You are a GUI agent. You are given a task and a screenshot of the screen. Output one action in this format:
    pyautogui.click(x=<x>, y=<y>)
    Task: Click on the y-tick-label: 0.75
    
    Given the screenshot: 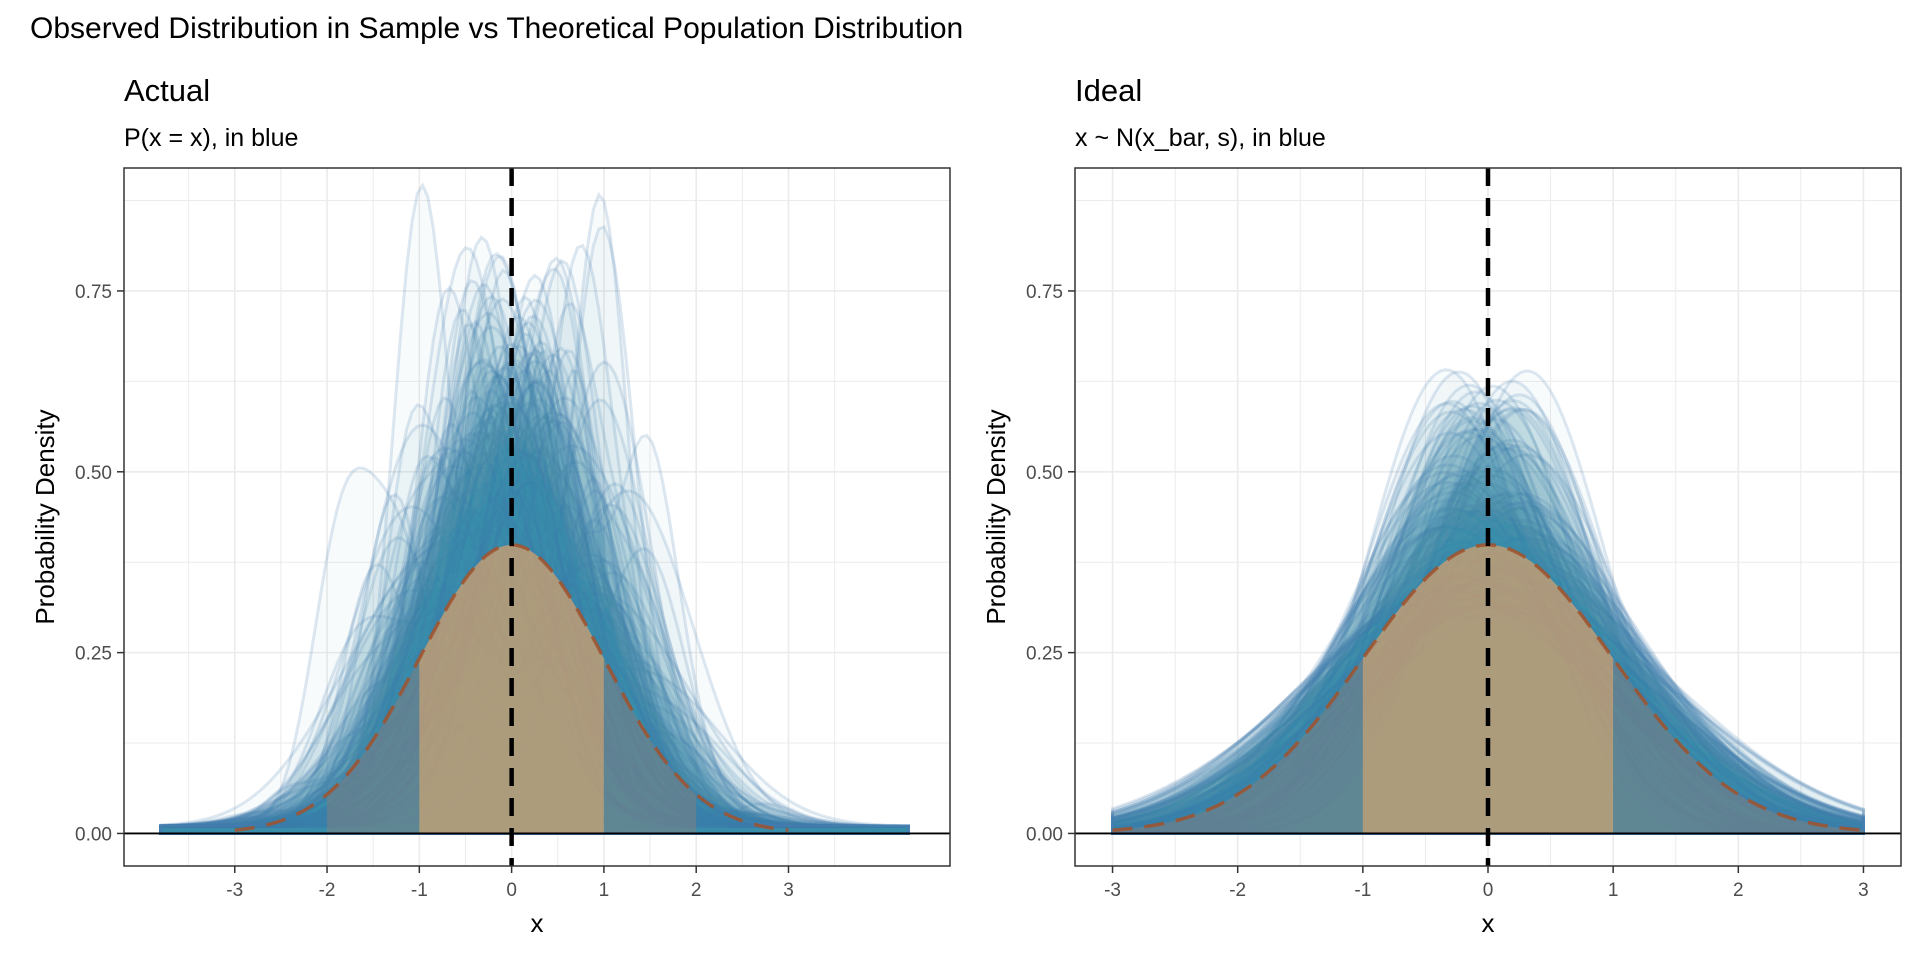 What is the action you would take?
    pyautogui.click(x=1044, y=292)
    